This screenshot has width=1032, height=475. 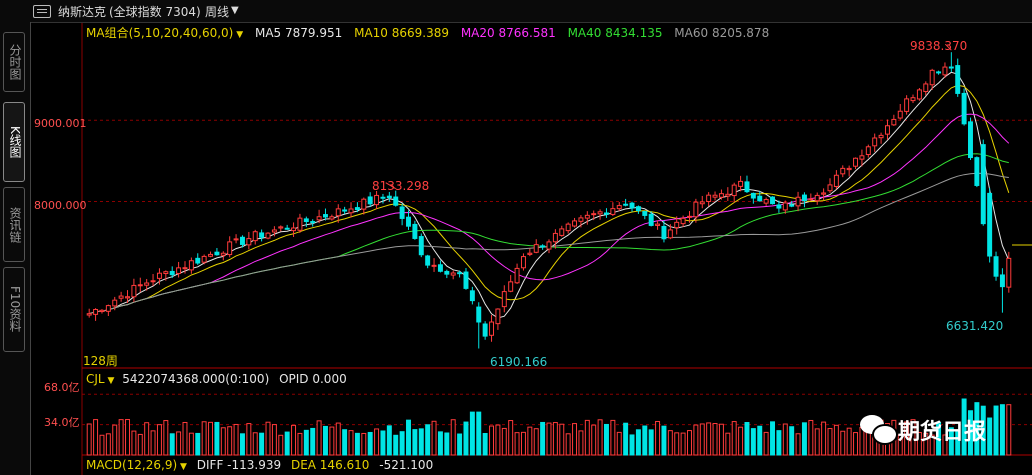 What do you see at coordinates (878, 429) in the screenshot?
I see `wechat-icon` at bounding box center [878, 429].